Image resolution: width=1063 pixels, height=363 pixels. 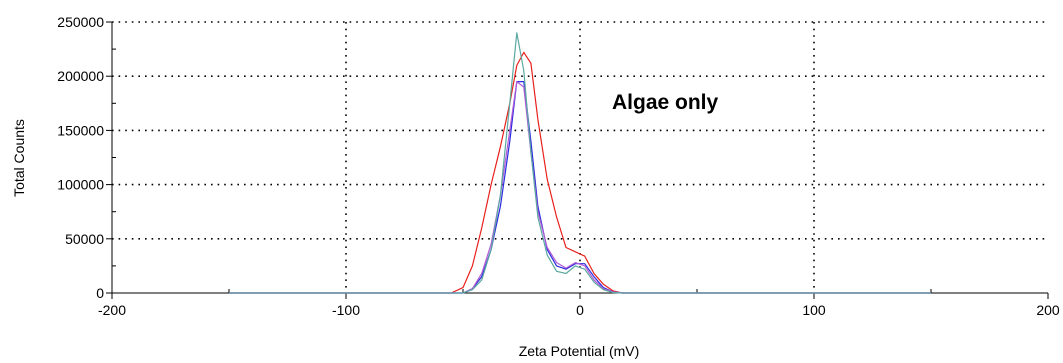 I want to click on y-tick-label: 250000, so click(x=80, y=22).